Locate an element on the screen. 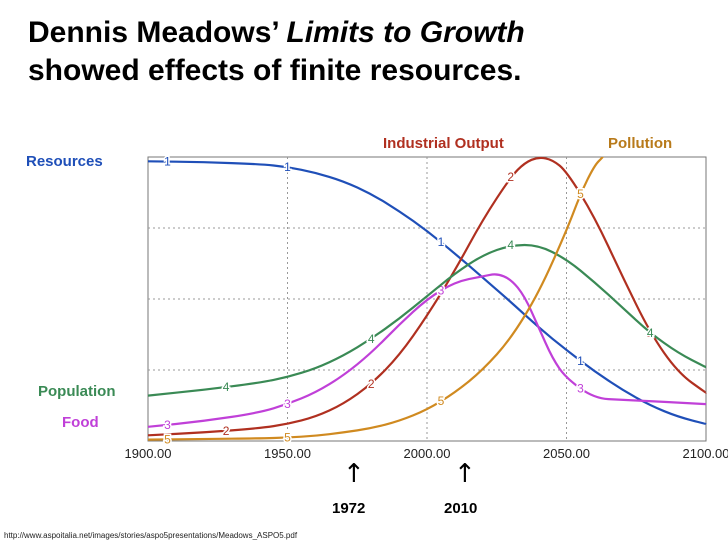 The height and width of the screenshot is (546, 728). x-tick-label: 2000.00 is located at coordinates (427, 453).